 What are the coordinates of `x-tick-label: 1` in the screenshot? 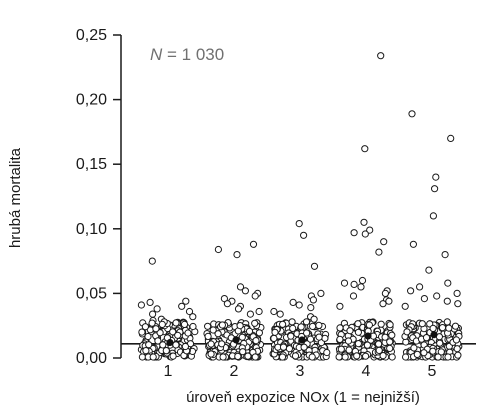 It's located at (168, 371).